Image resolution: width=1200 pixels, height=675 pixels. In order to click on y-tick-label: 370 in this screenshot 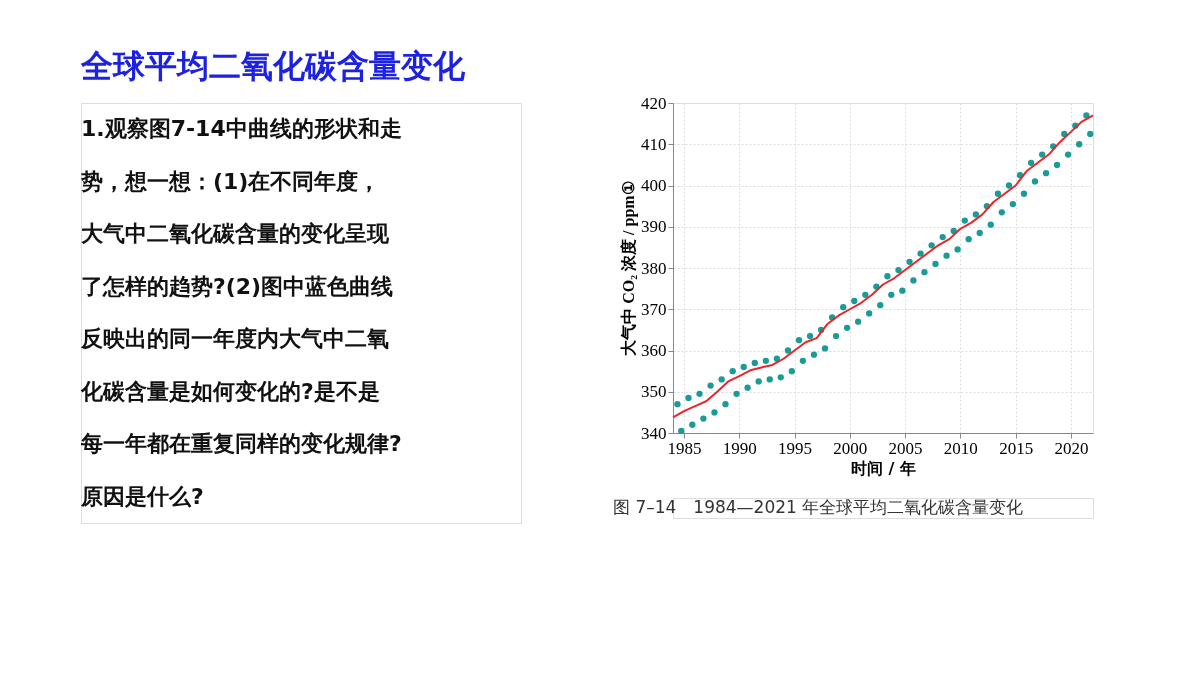, I will do `click(654, 309)`.